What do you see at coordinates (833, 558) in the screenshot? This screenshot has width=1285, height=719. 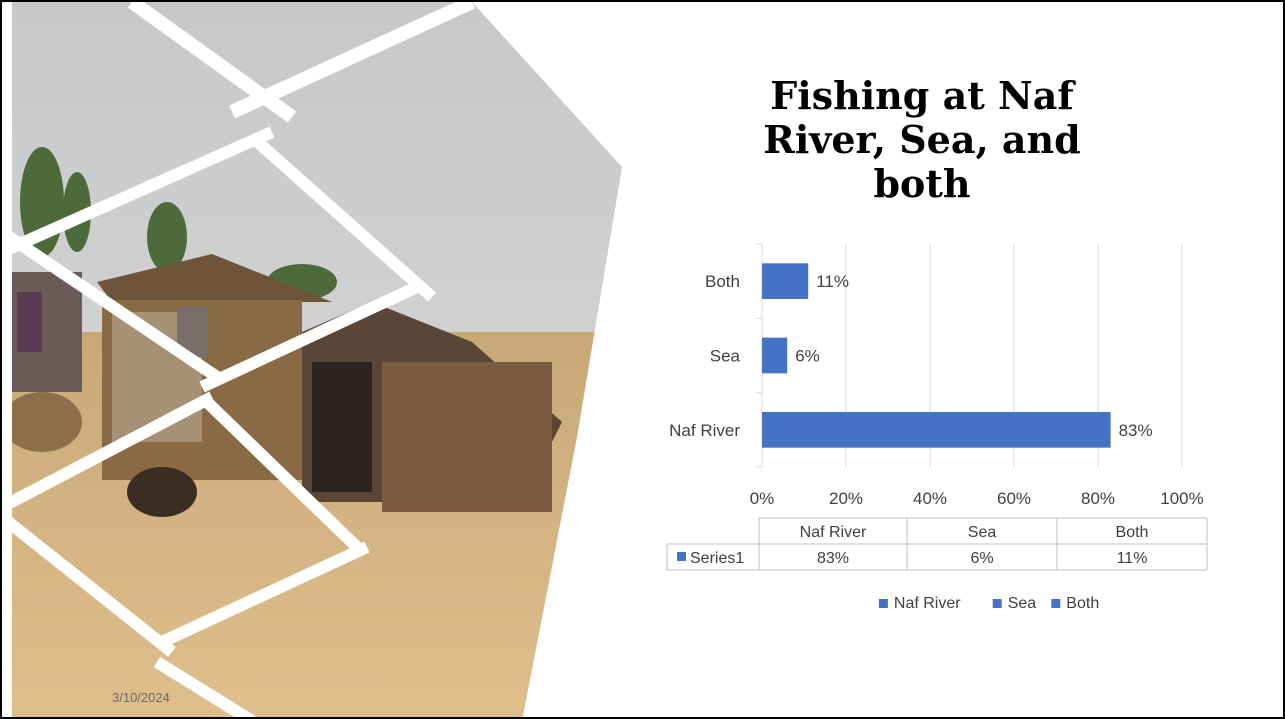 I see `table-cell: 83%` at bounding box center [833, 558].